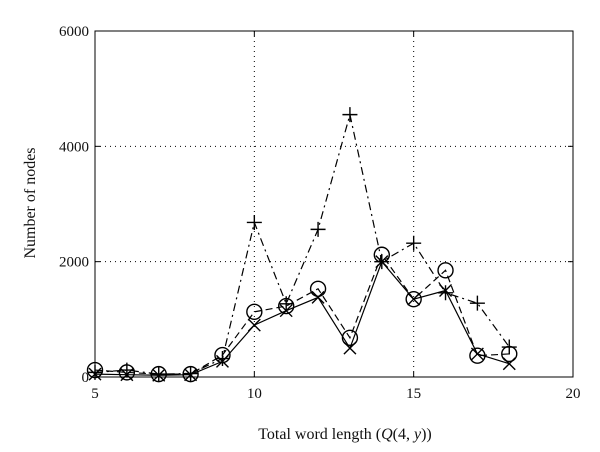 The image size is (600, 452). What do you see at coordinates (95, 394) in the screenshot?
I see `x-tick-label: 5` at bounding box center [95, 394].